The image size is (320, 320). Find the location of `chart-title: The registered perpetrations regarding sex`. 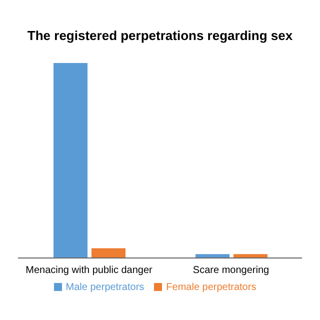

chart-title: The registered perpetrations regarding sex is located at coordinates (160, 35).